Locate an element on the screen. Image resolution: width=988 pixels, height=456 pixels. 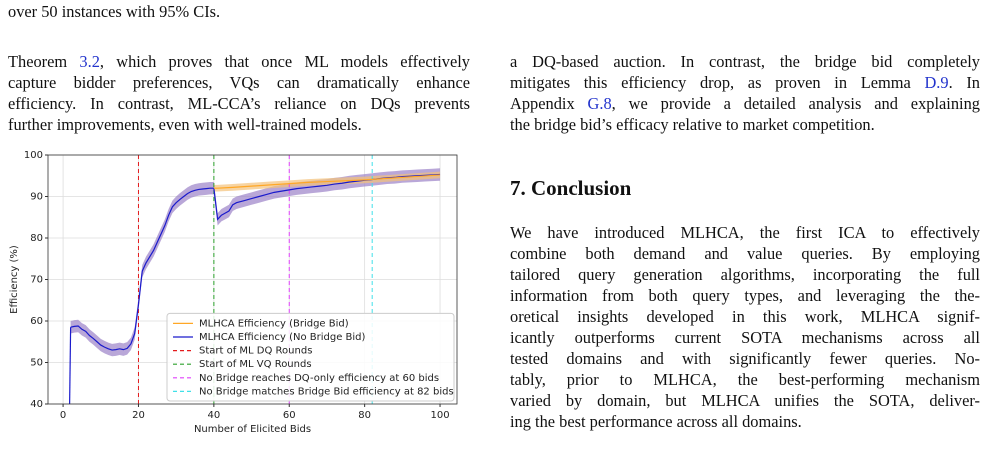
x-tick-label: 20 is located at coordinates (138, 415).